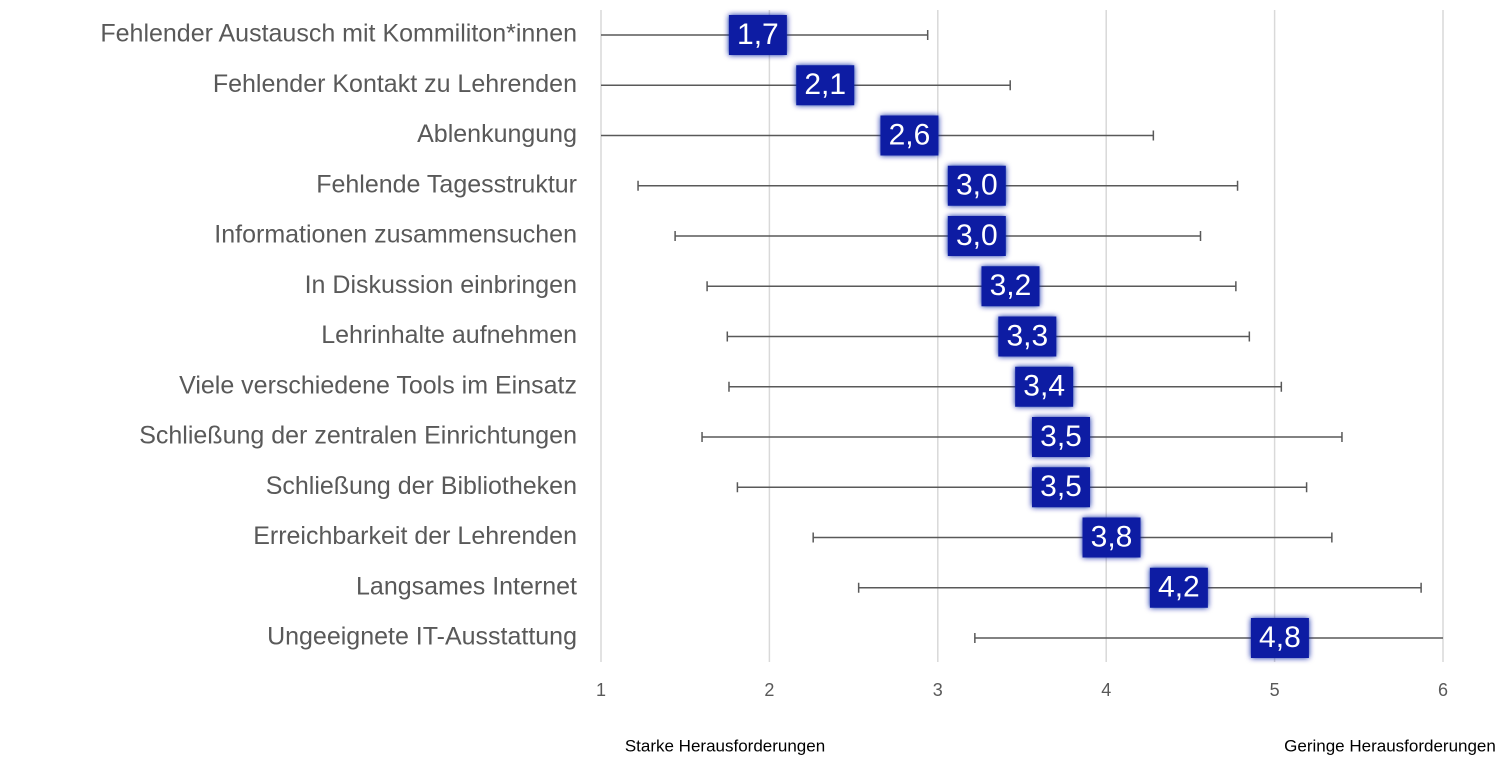  Describe the element at coordinates (358, 436) in the screenshot. I see `category-label: Schließung der zentralen Einrichtungen` at that location.